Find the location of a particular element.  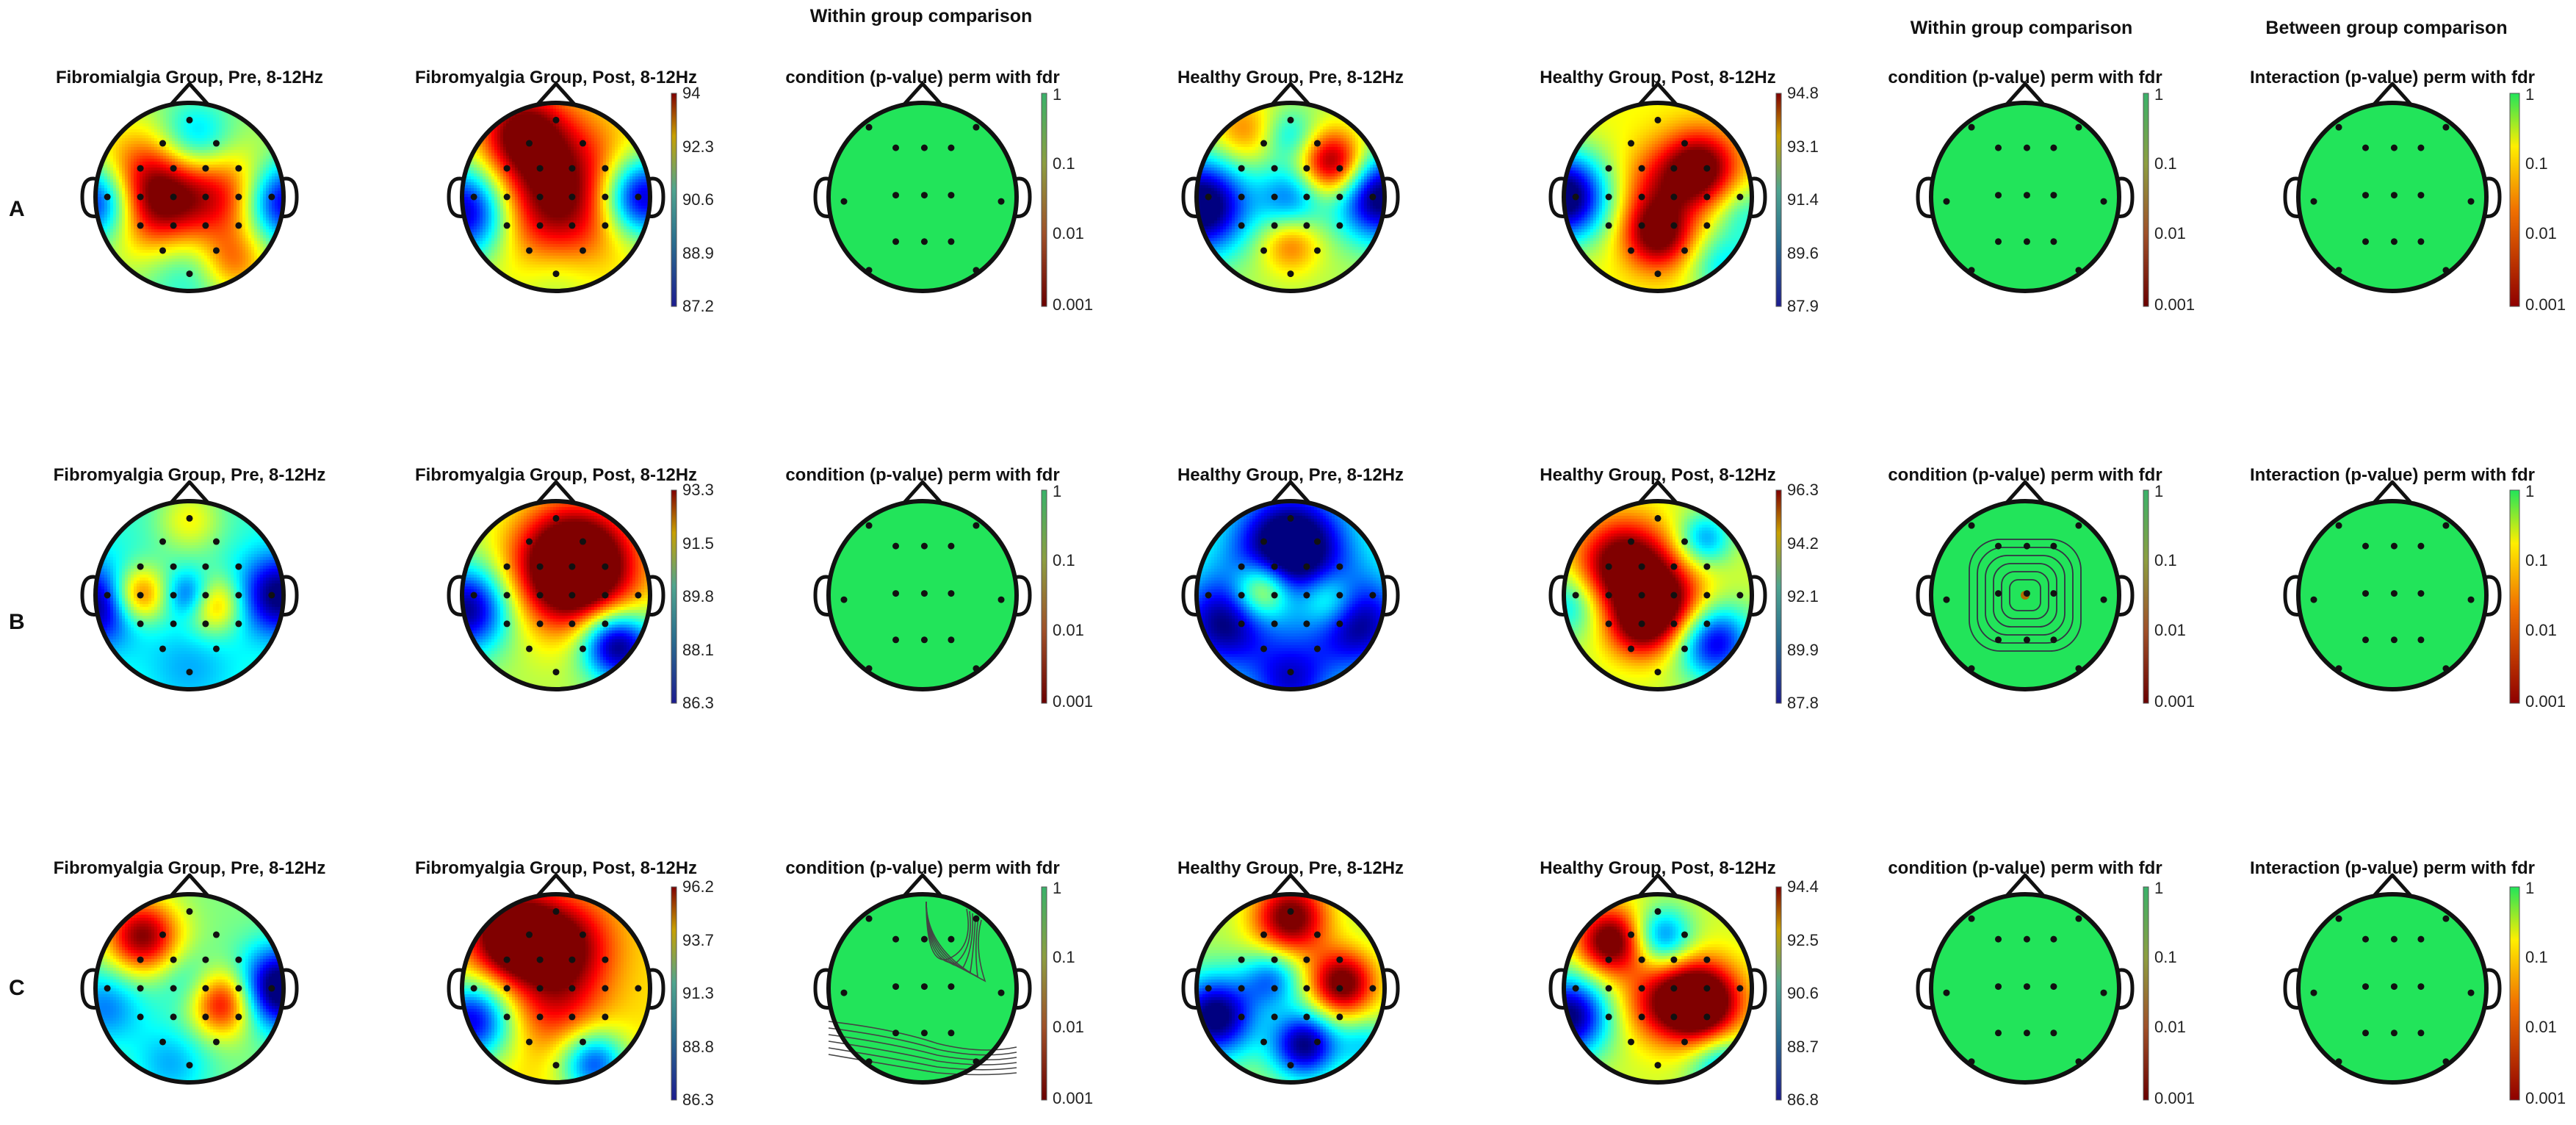

colorbar-tick-label: 87.9 is located at coordinates (1803, 306).